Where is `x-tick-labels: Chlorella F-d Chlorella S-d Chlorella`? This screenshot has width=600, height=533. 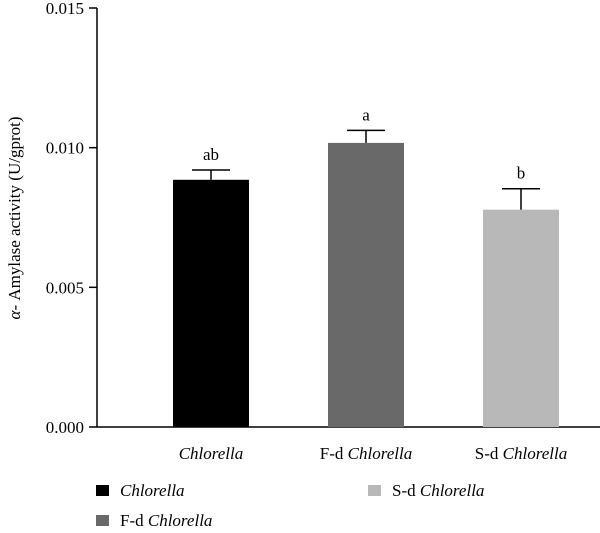
x-tick-labels: Chlorella F-d Chlorella S-d Chlorella is located at coordinates (373, 453).